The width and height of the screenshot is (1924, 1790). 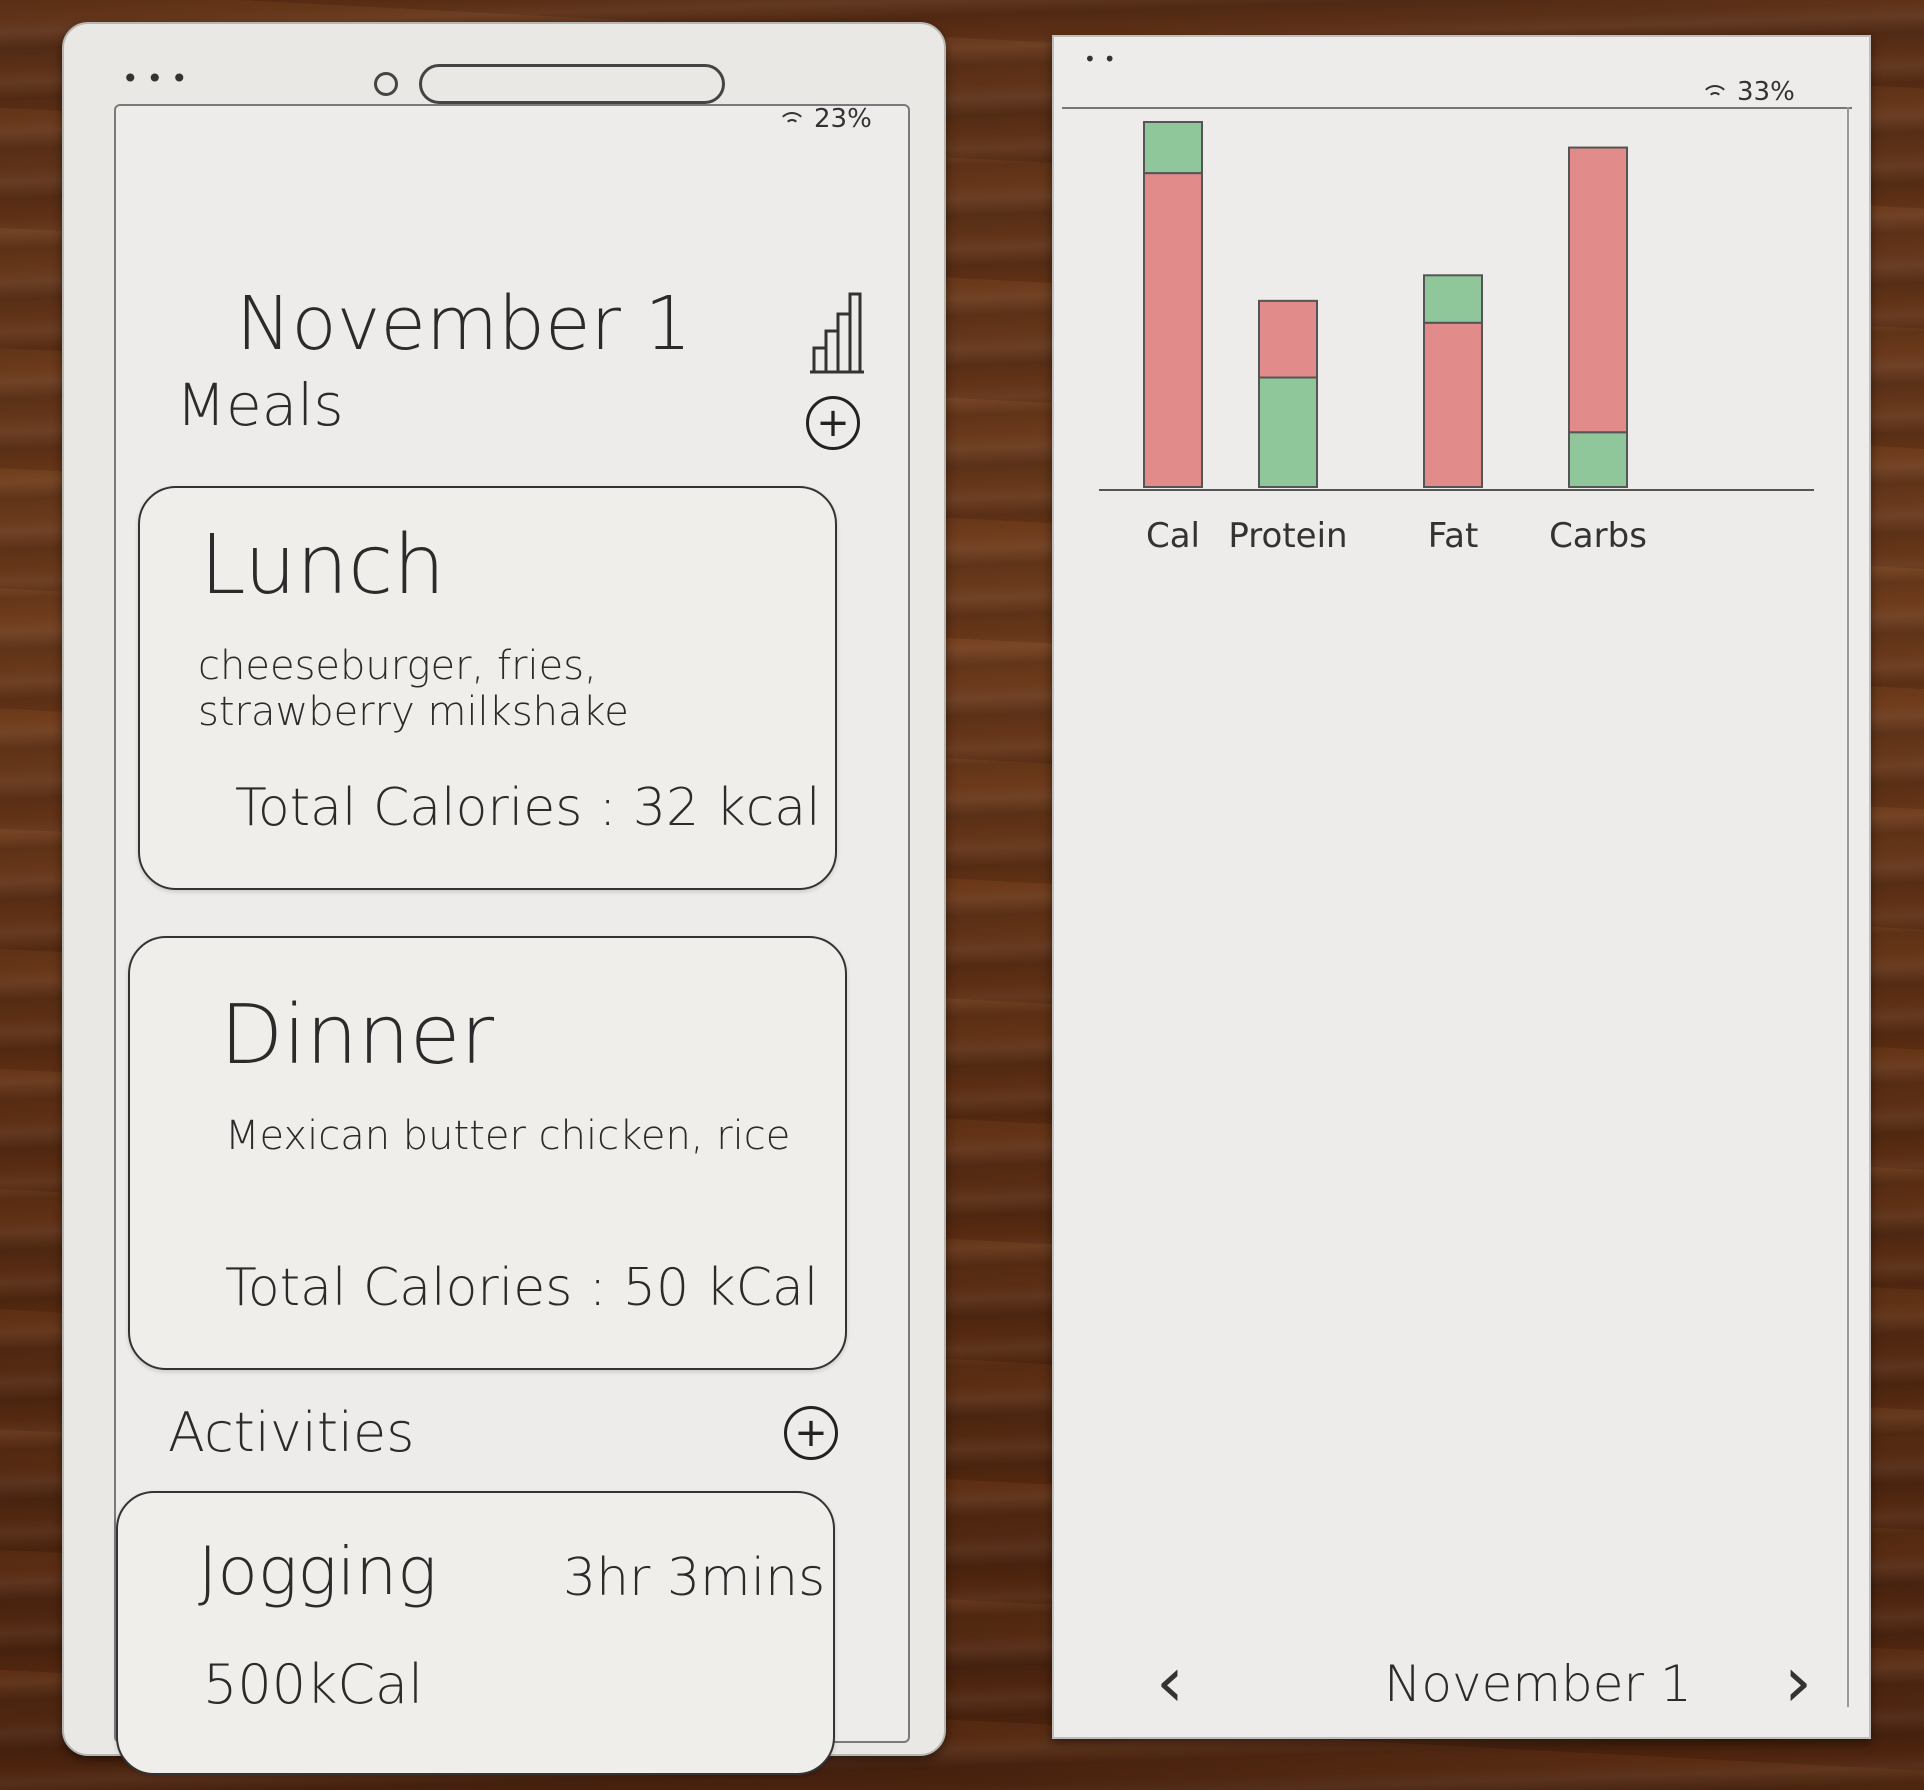 What do you see at coordinates (694, 1578) in the screenshot?
I see `activity-duration: 3hr 3mins` at bounding box center [694, 1578].